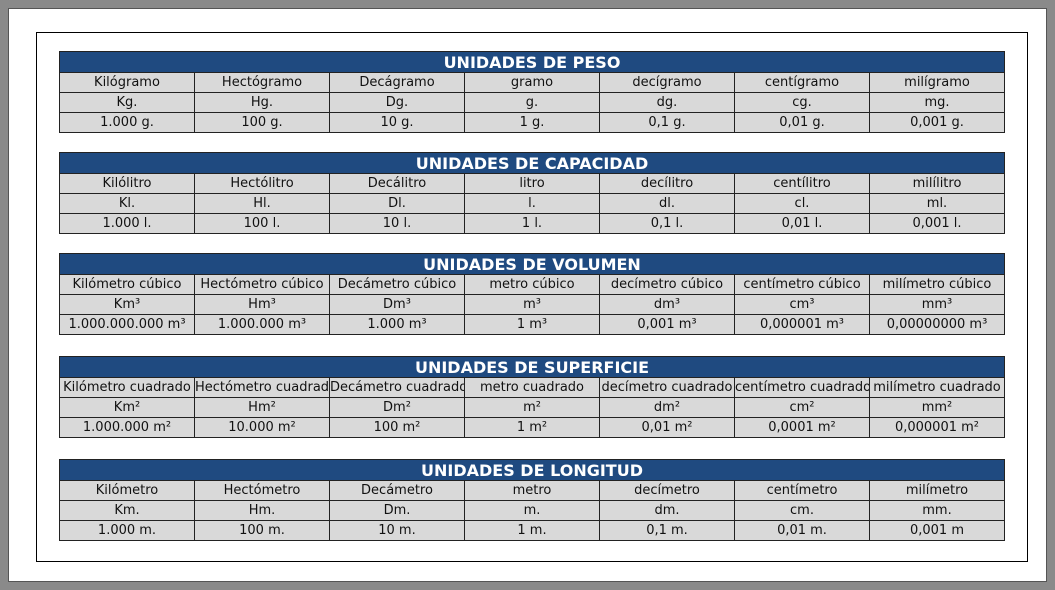 This screenshot has height=590, width=1055. Describe the element at coordinates (397, 407) in the screenshot. I see `table-cell: Dm²` at that location.